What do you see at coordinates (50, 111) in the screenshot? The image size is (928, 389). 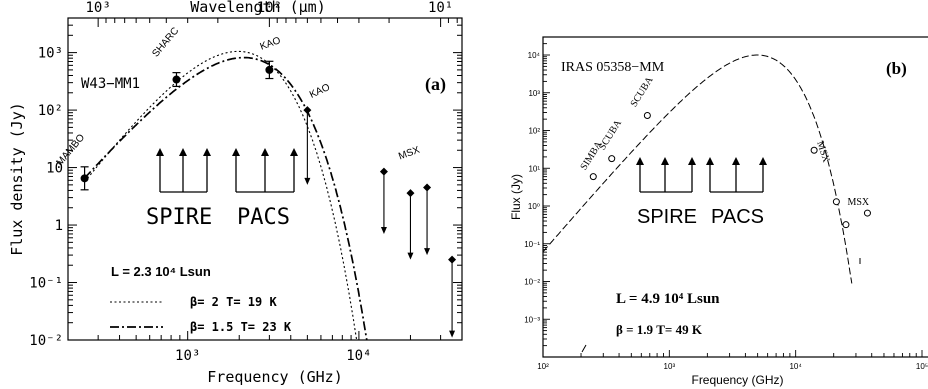 I see `panel-a-ytick-label: 10²` at bounding box center [50, 111].